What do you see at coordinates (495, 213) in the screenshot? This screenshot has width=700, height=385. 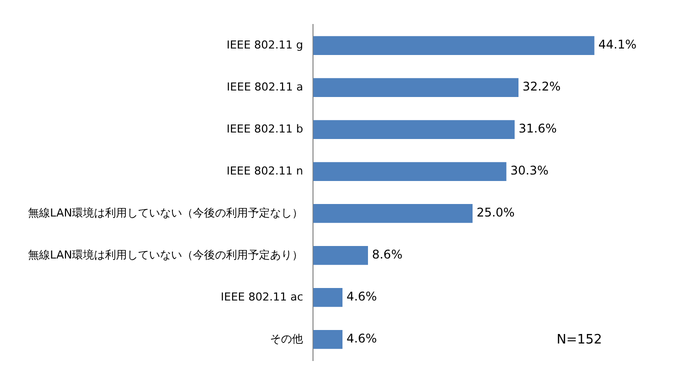 I see `data-label: 25.0%` at bounding box center [495, 213].